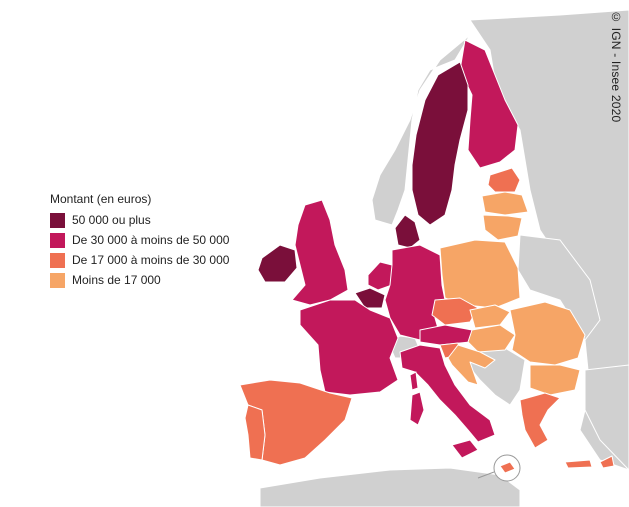  I want to click on country-portugal, so click(255, 432).